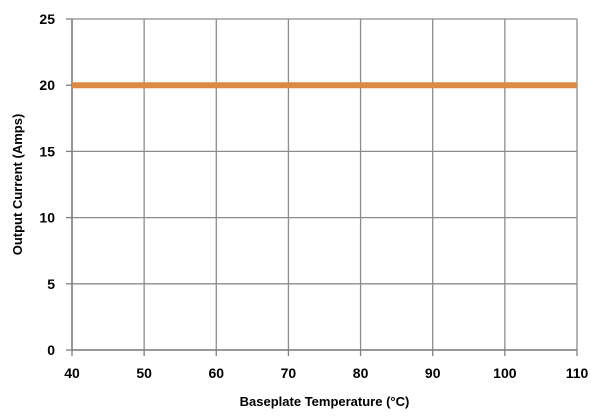  I want to click on y-axis-title: Output Current (Amps), so click(17, 185).